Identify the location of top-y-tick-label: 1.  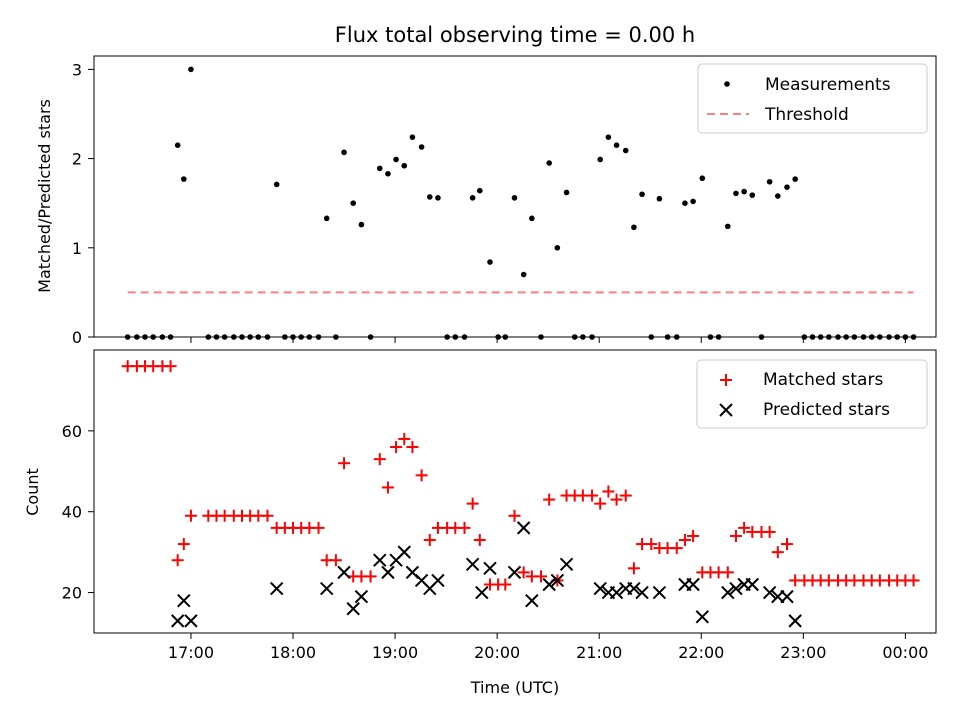
(77, 248).